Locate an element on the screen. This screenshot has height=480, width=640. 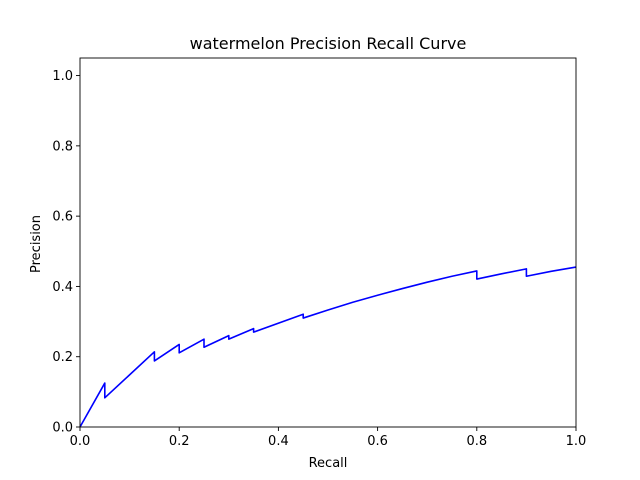
x-tick-label: 0.0 is located at coordinates (80, 441).